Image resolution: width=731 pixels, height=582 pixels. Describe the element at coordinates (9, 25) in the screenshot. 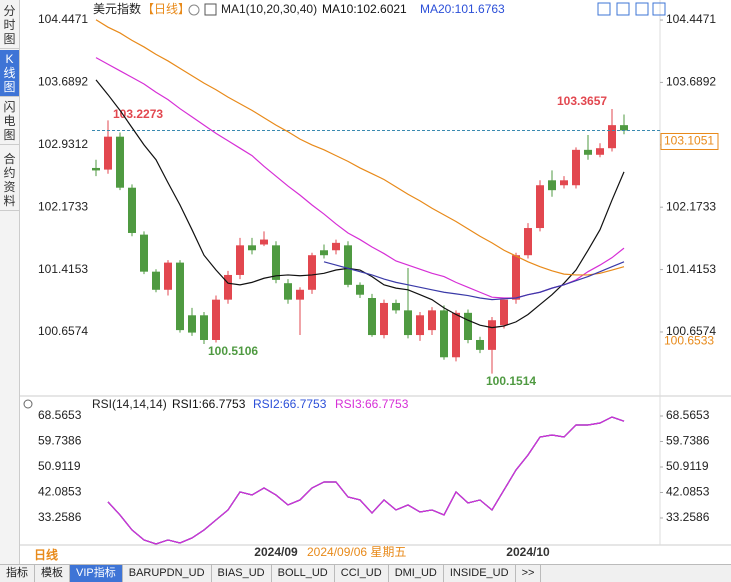

I see `side-tab: 分时图` at that location.